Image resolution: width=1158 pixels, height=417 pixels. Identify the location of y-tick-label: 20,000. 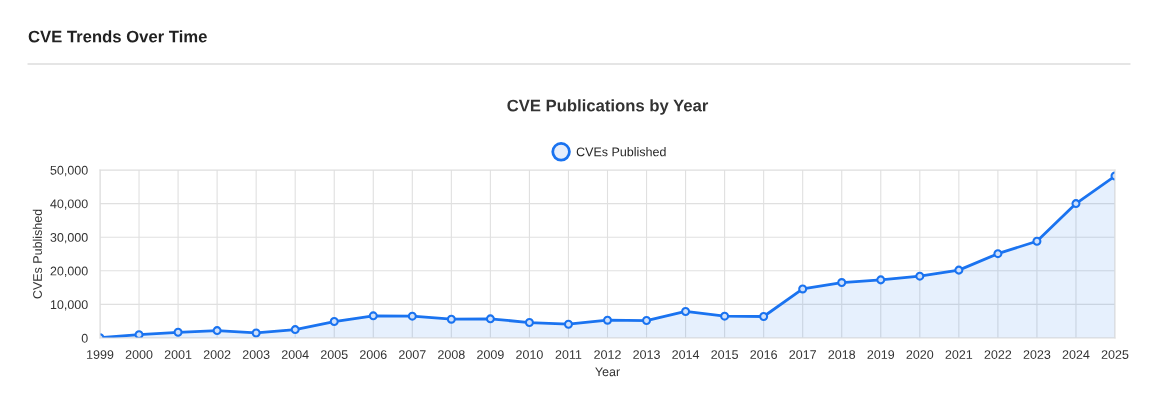
(69, 271).